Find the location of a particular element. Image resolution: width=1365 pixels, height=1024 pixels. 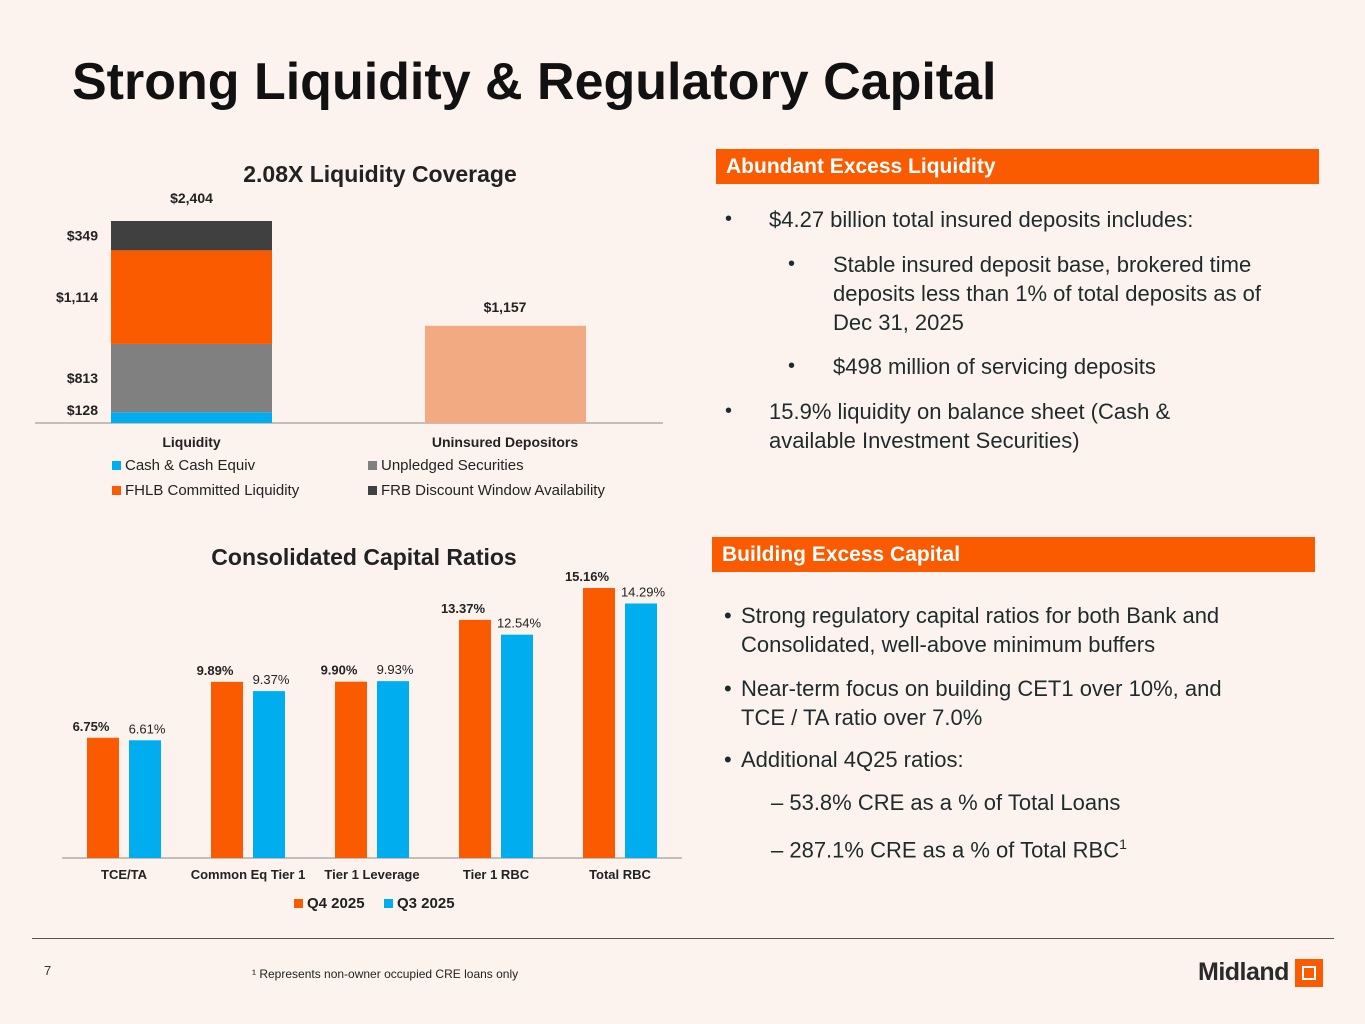

footnote-marker: 1 is located at coordinates (1123, 844).